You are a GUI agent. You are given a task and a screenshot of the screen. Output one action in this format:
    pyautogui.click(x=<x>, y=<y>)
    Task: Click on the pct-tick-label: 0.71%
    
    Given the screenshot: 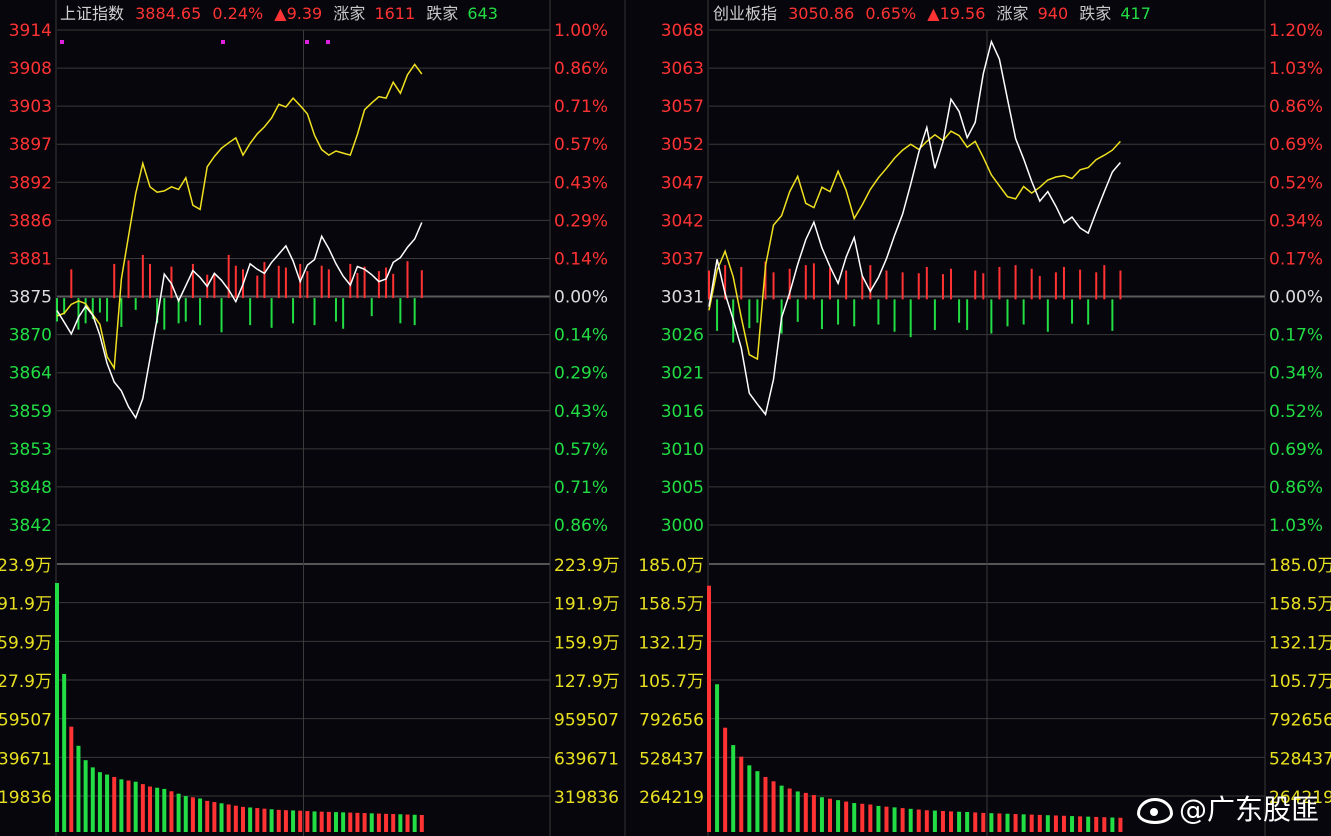 What is the action you would take?
    pyautogui.click(x=581, y=488)
    